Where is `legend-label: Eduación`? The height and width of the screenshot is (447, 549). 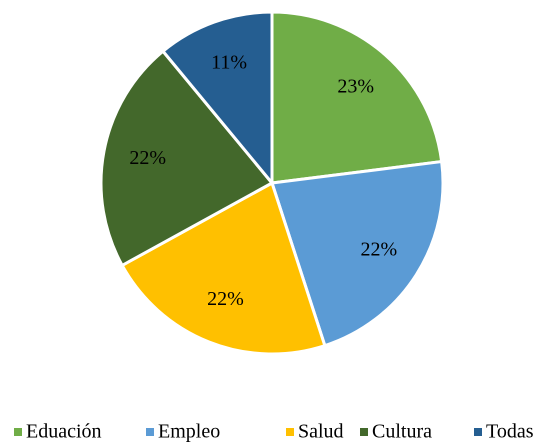
legend-label: Eduación is located at coordinates (64, 432).